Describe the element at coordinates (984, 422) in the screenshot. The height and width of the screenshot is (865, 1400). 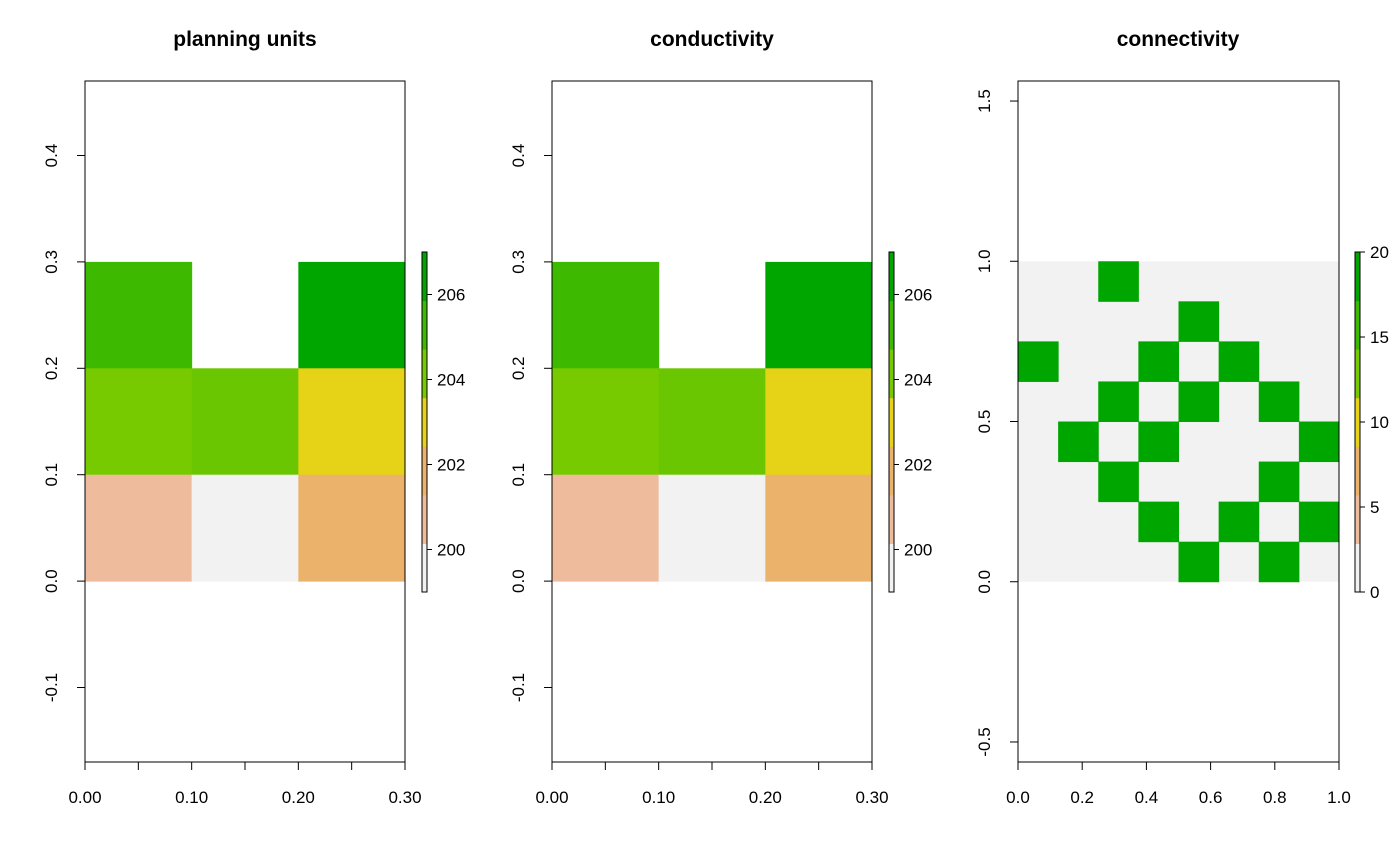
I see `y-tick-label: 0.5` at that location.